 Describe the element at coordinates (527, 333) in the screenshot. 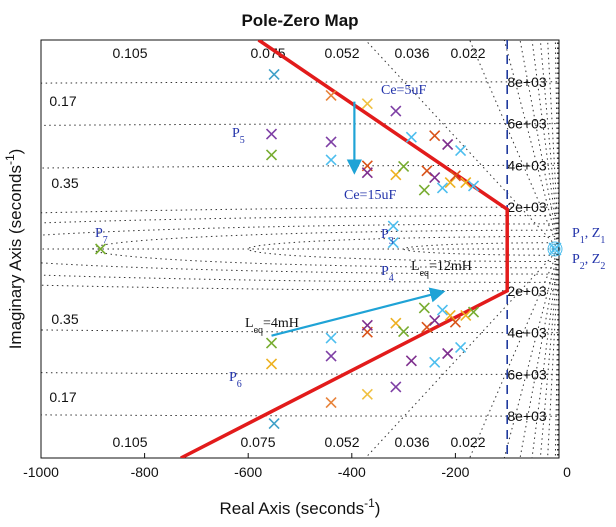

I see `wn-label-bottom-2: 4e+03` at that location.